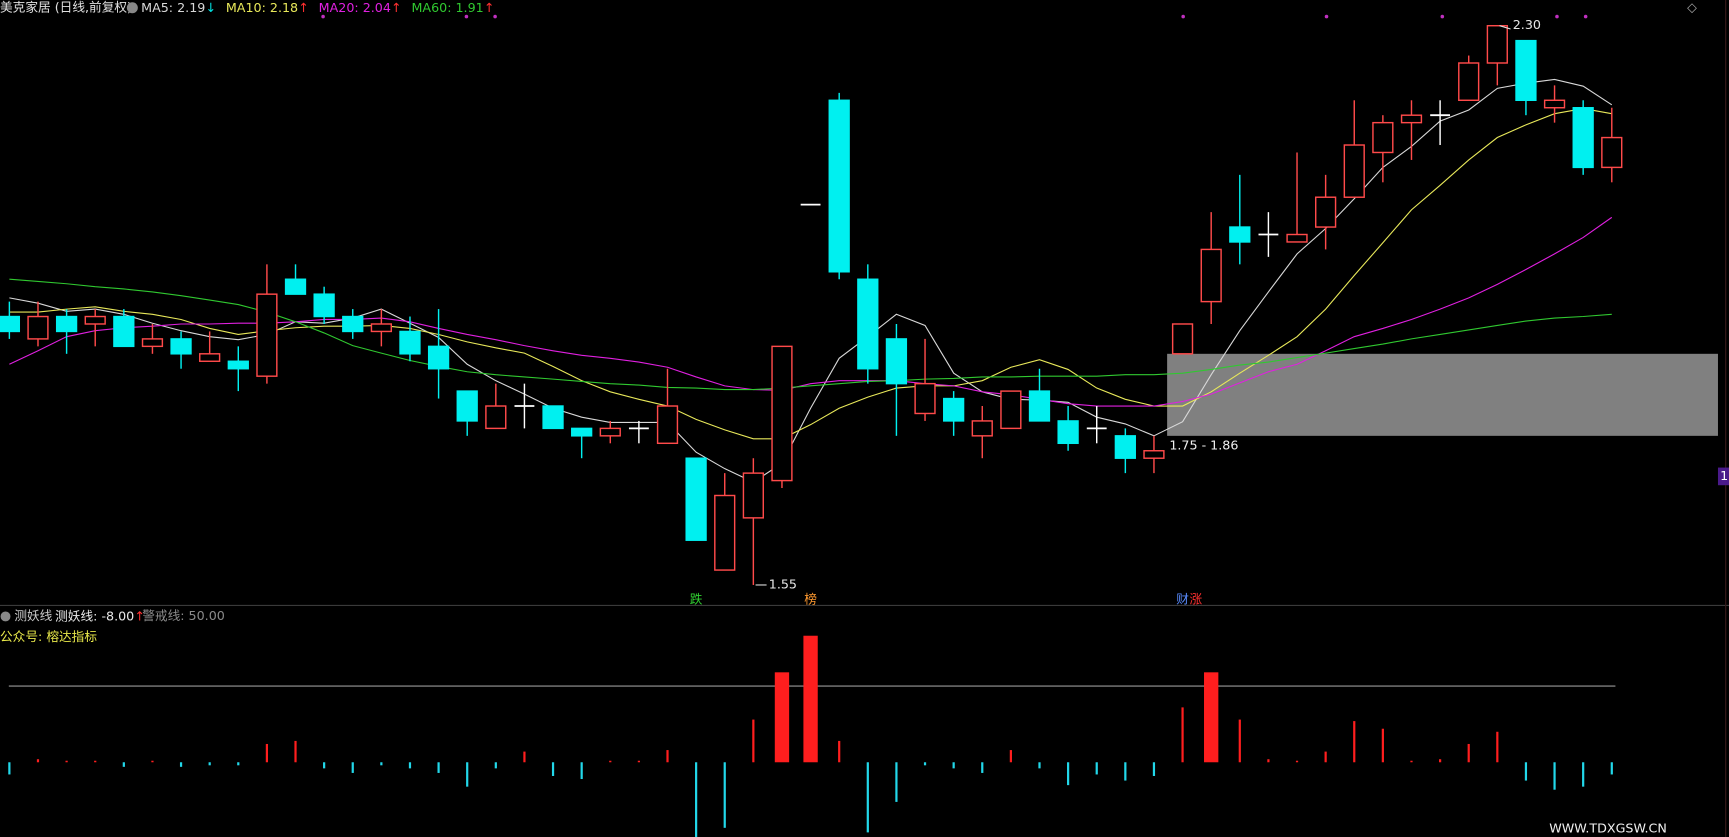 The height and width of the screenshot is (837, 1729). What do you see at coordinates (262, 7) in the screenshot?
I see `legend-name: MA10: 2.18` at bounding box center [262, 7].